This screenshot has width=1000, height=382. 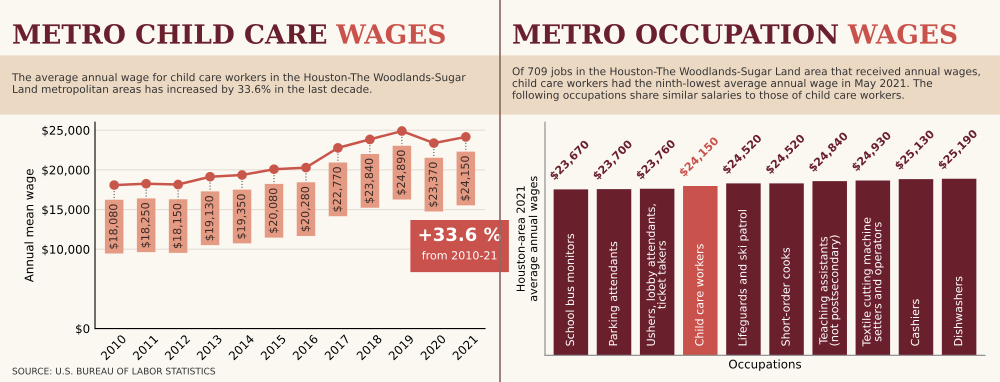 What do you see at coordinates (114, 371) in the screenshot?
I see `source-note: SOURCE: U.S. BUREAU OF LABOR STATISTICS` at bounding box center [114, 371].